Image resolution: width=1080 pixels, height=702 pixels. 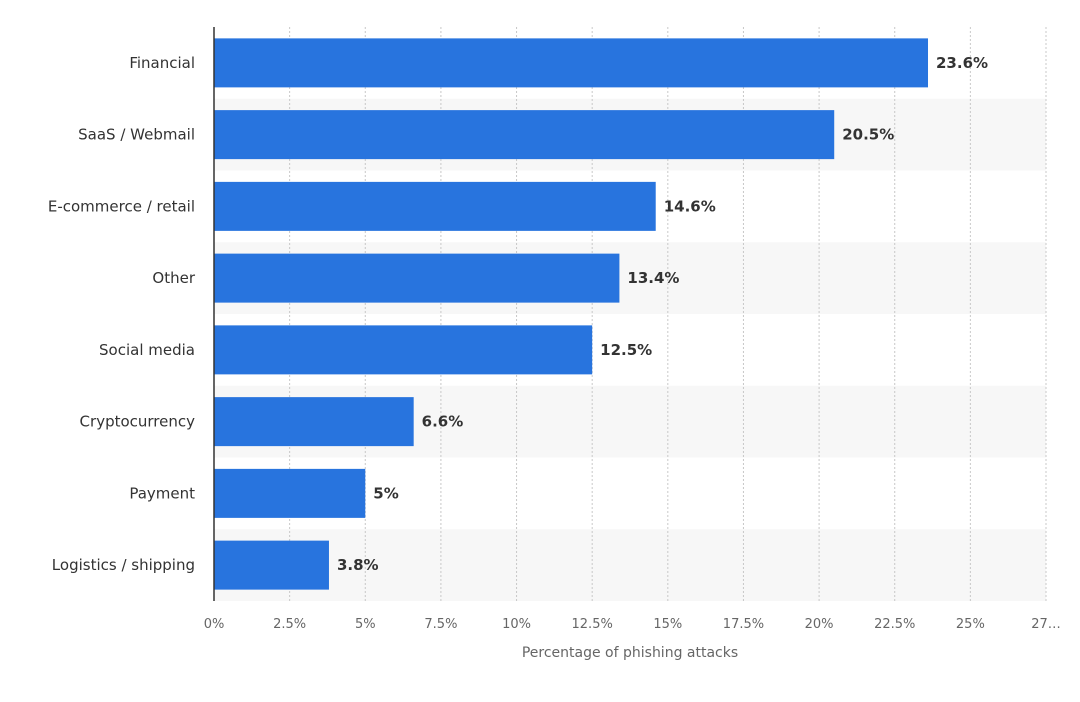 I want to click on category-label: Other, so click(x=173, y=278).